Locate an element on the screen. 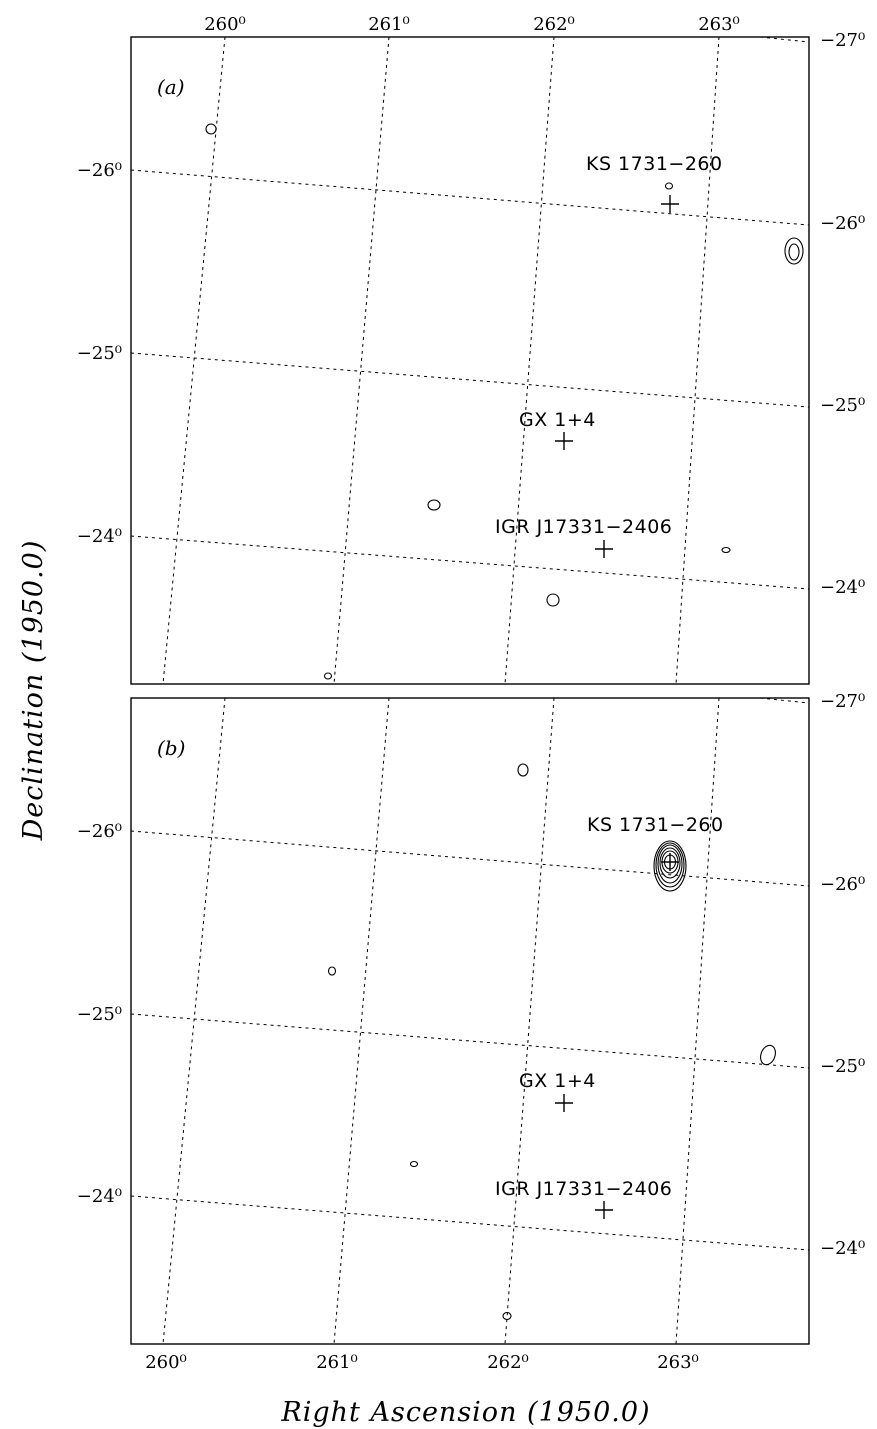  panel-b-label: (b) is located at coordinates (171, 748).